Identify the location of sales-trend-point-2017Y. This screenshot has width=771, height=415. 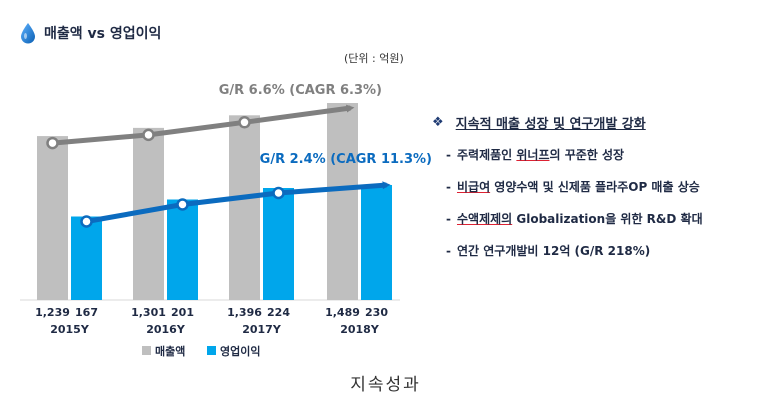
(244, 122).